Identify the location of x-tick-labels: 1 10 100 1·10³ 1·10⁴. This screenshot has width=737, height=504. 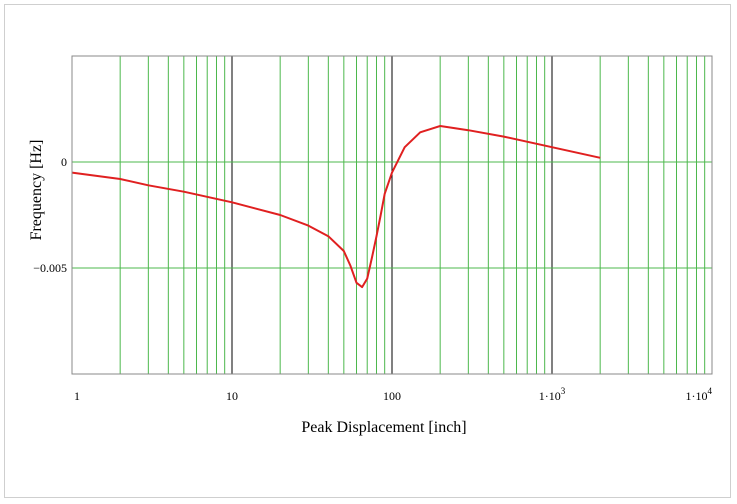
(393, 394).